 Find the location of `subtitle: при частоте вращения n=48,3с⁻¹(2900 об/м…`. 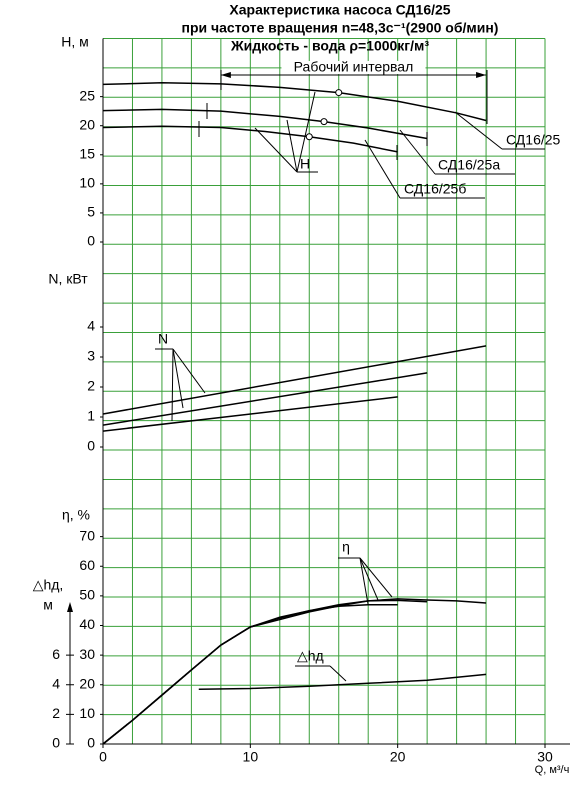

subtitle: при частоте вращения n=48,3с⁻¹(2900 об/м… is located at coordinates (340, 28).